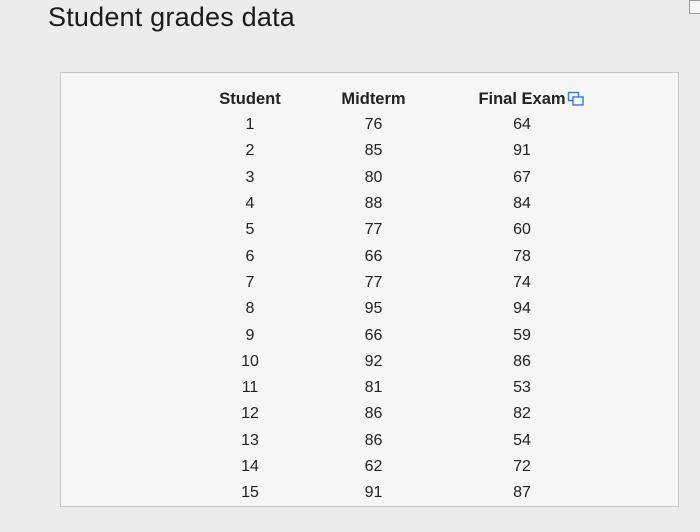  I want to click on table-row: 14 62 72, so click(398, 467).